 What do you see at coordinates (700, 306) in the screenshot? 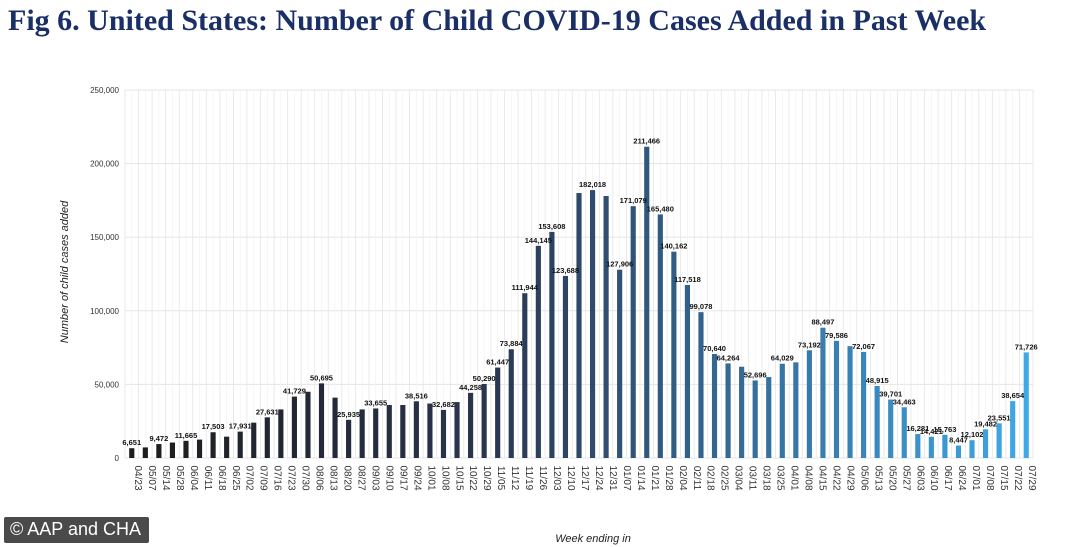
I see `data-label: 99,078` at bounding box center [700, 306].